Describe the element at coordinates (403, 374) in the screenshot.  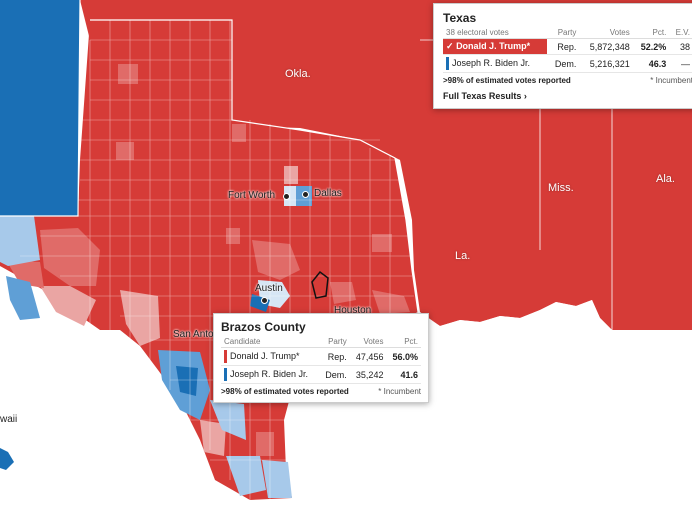
I see `pct-cell: 41.6` at that location.